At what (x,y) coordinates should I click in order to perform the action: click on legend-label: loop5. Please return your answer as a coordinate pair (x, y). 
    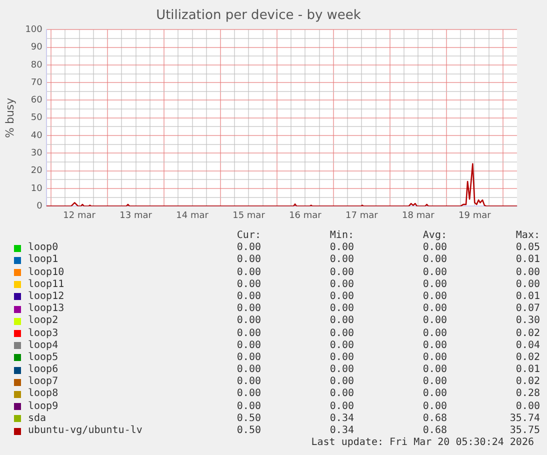
    Looking at the image, I should click on (44, 358).